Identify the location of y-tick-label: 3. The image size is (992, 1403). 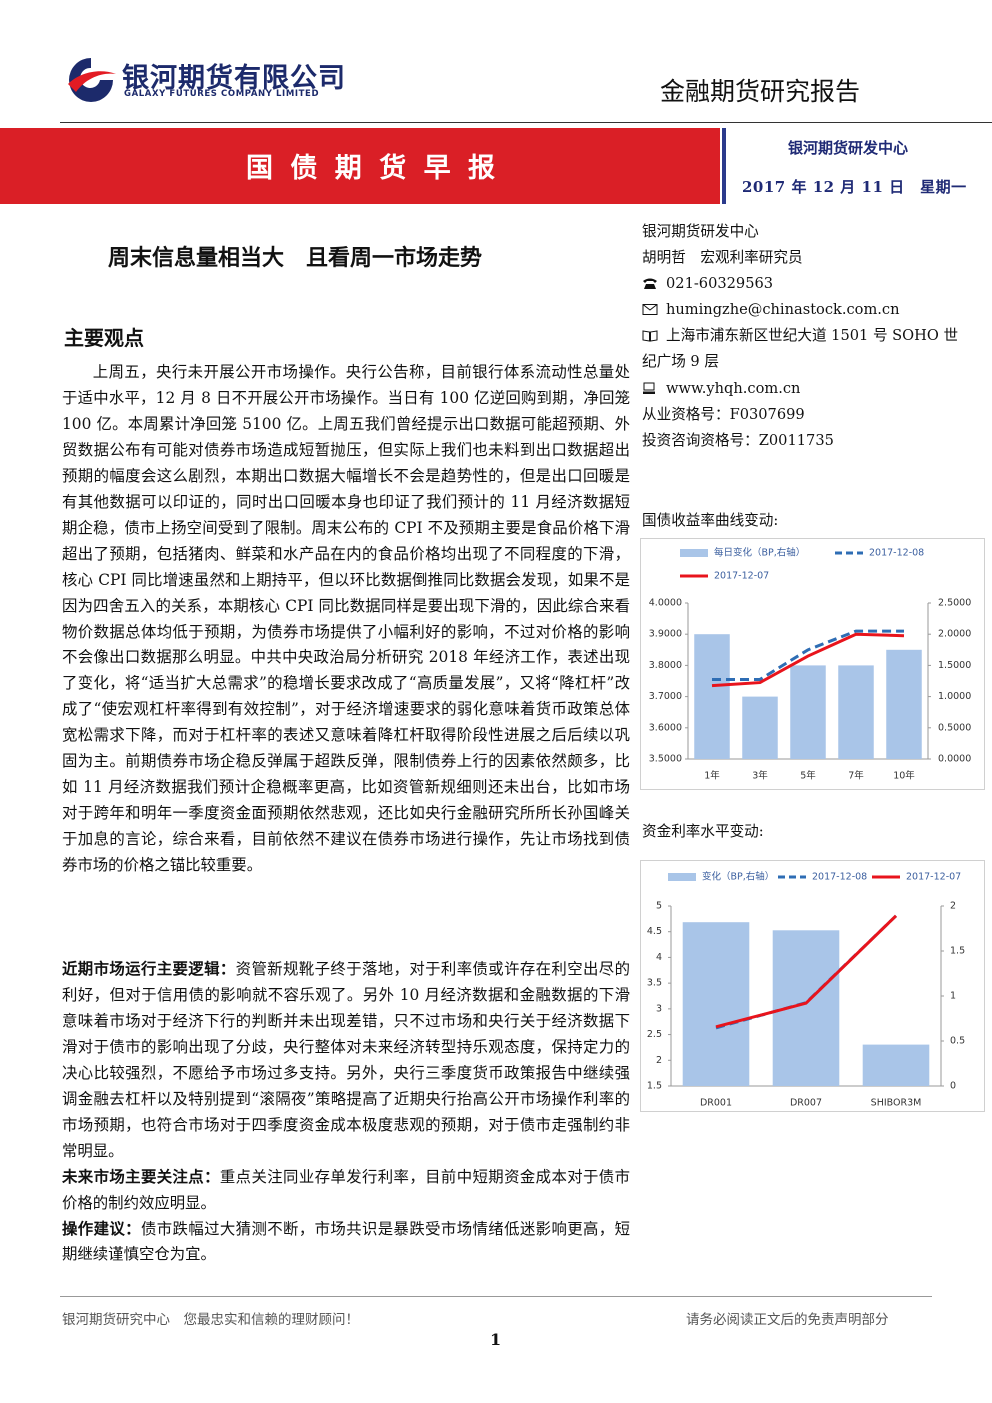
(659, 1008).